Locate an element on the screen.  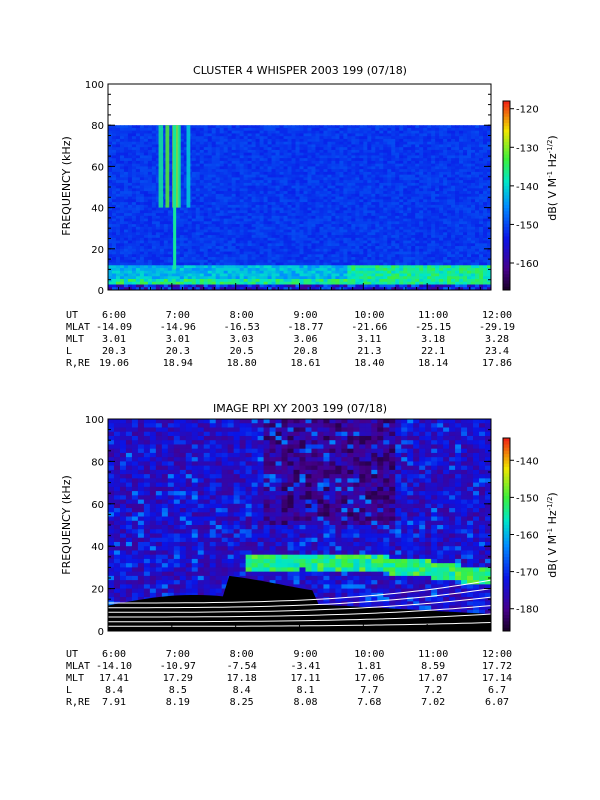
colorbar-frame is located at coordinates (506, 195).